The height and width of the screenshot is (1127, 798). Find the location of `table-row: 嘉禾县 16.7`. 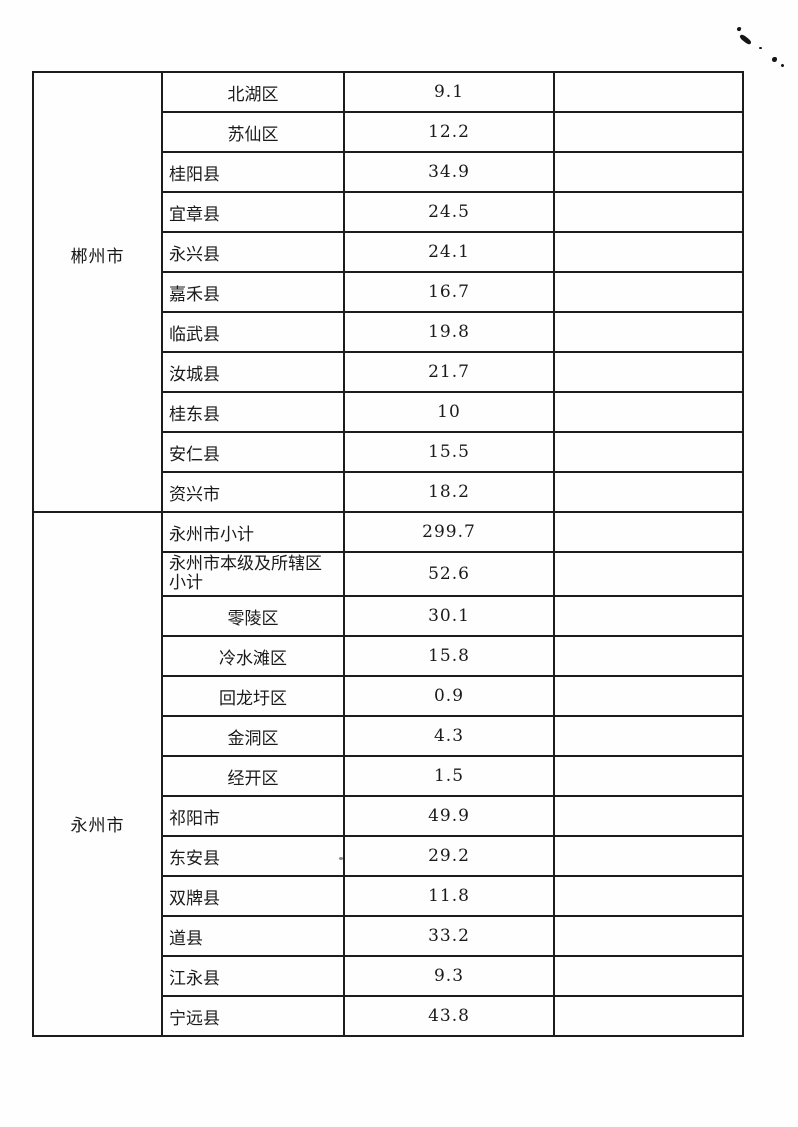

table-row: 嘉禾县 16.7 is located at coordinates (388, 292).